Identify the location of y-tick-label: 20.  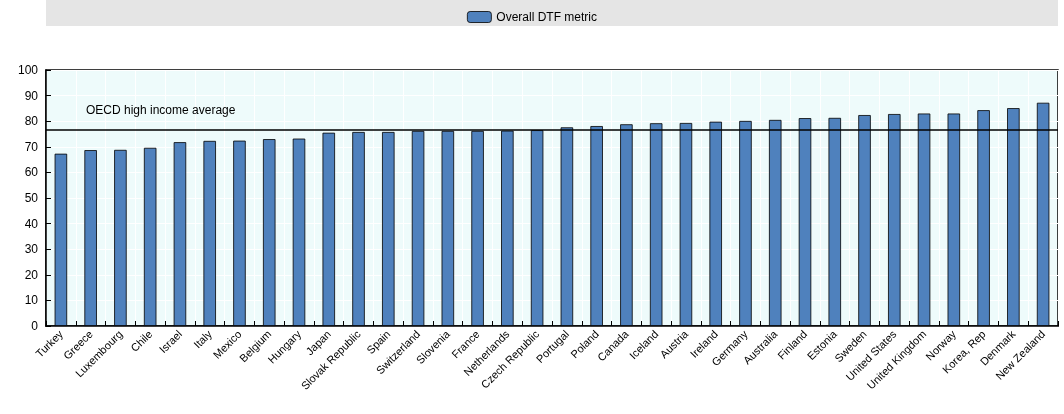
(31, 274).